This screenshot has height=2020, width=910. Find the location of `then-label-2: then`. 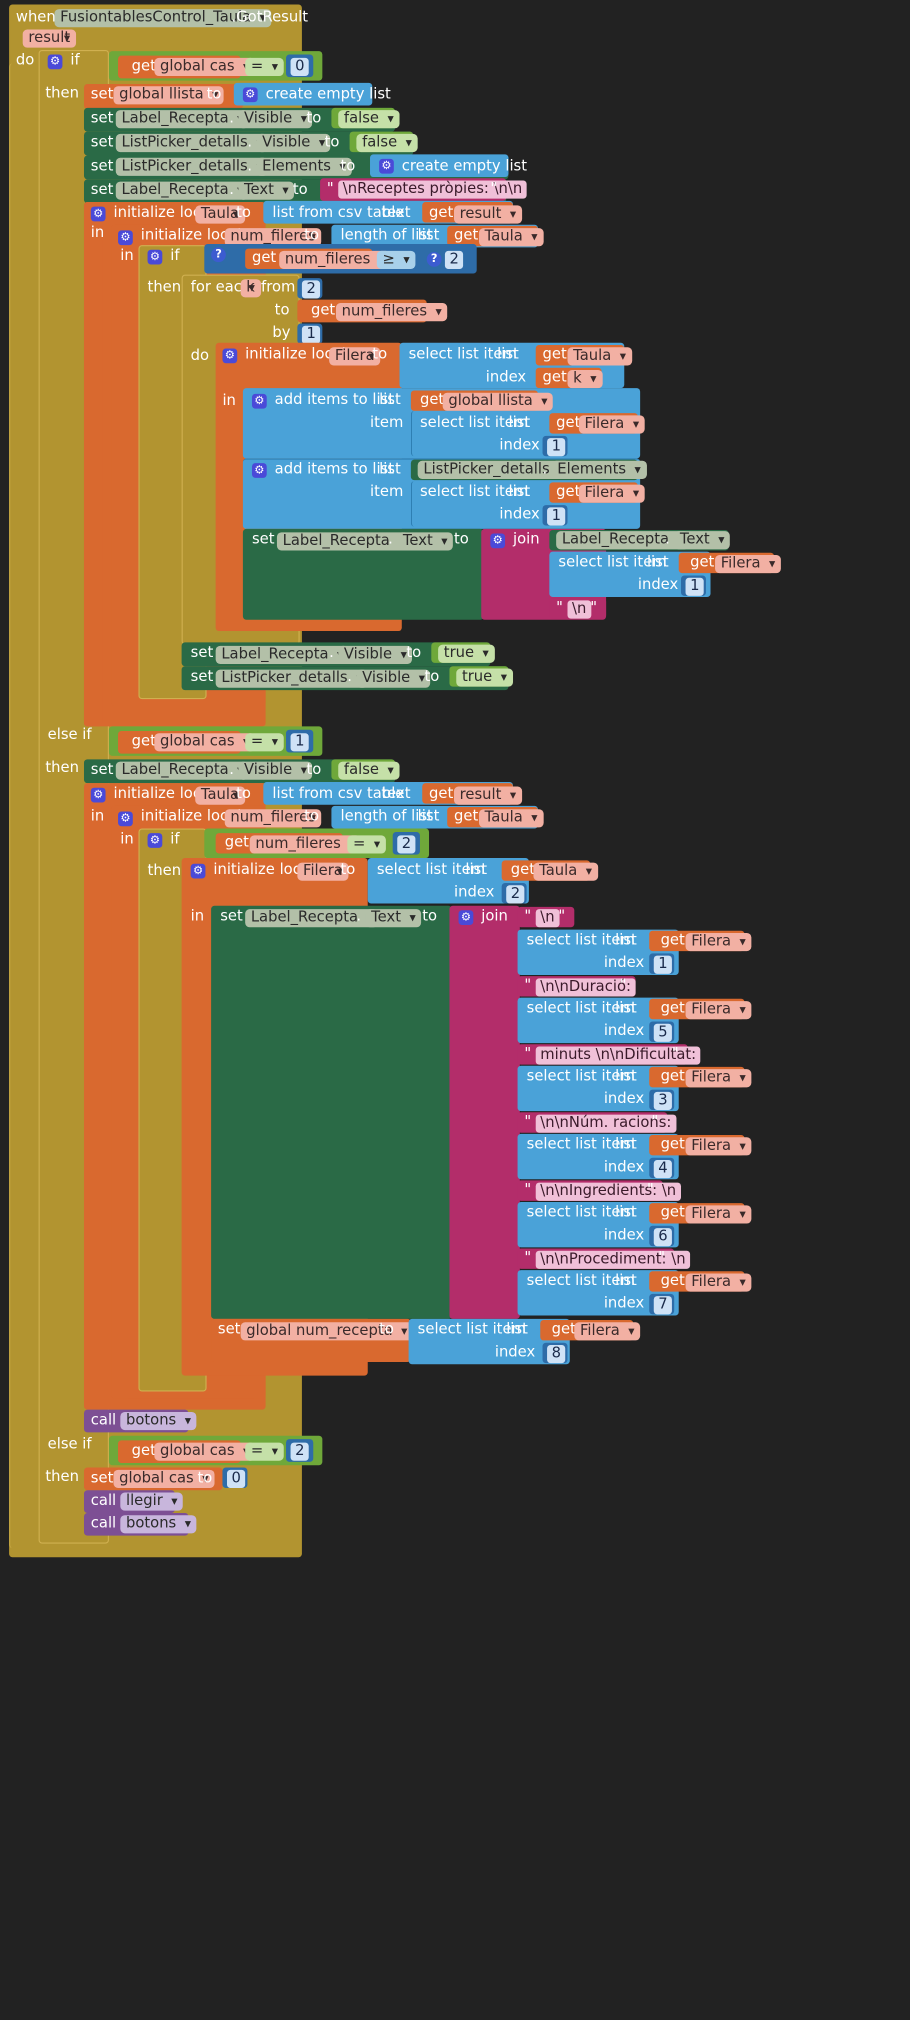

then-label-2: then is located at coordinates (62, 768).